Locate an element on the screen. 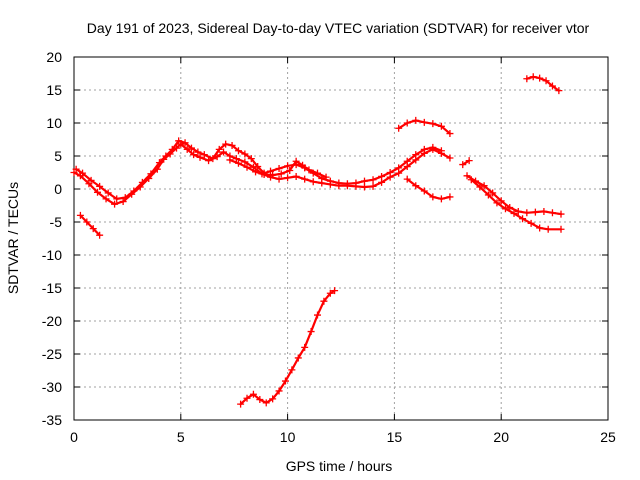 This screenshot has width=640, height=480. series-high-arc is located at coordinates (543, 84).